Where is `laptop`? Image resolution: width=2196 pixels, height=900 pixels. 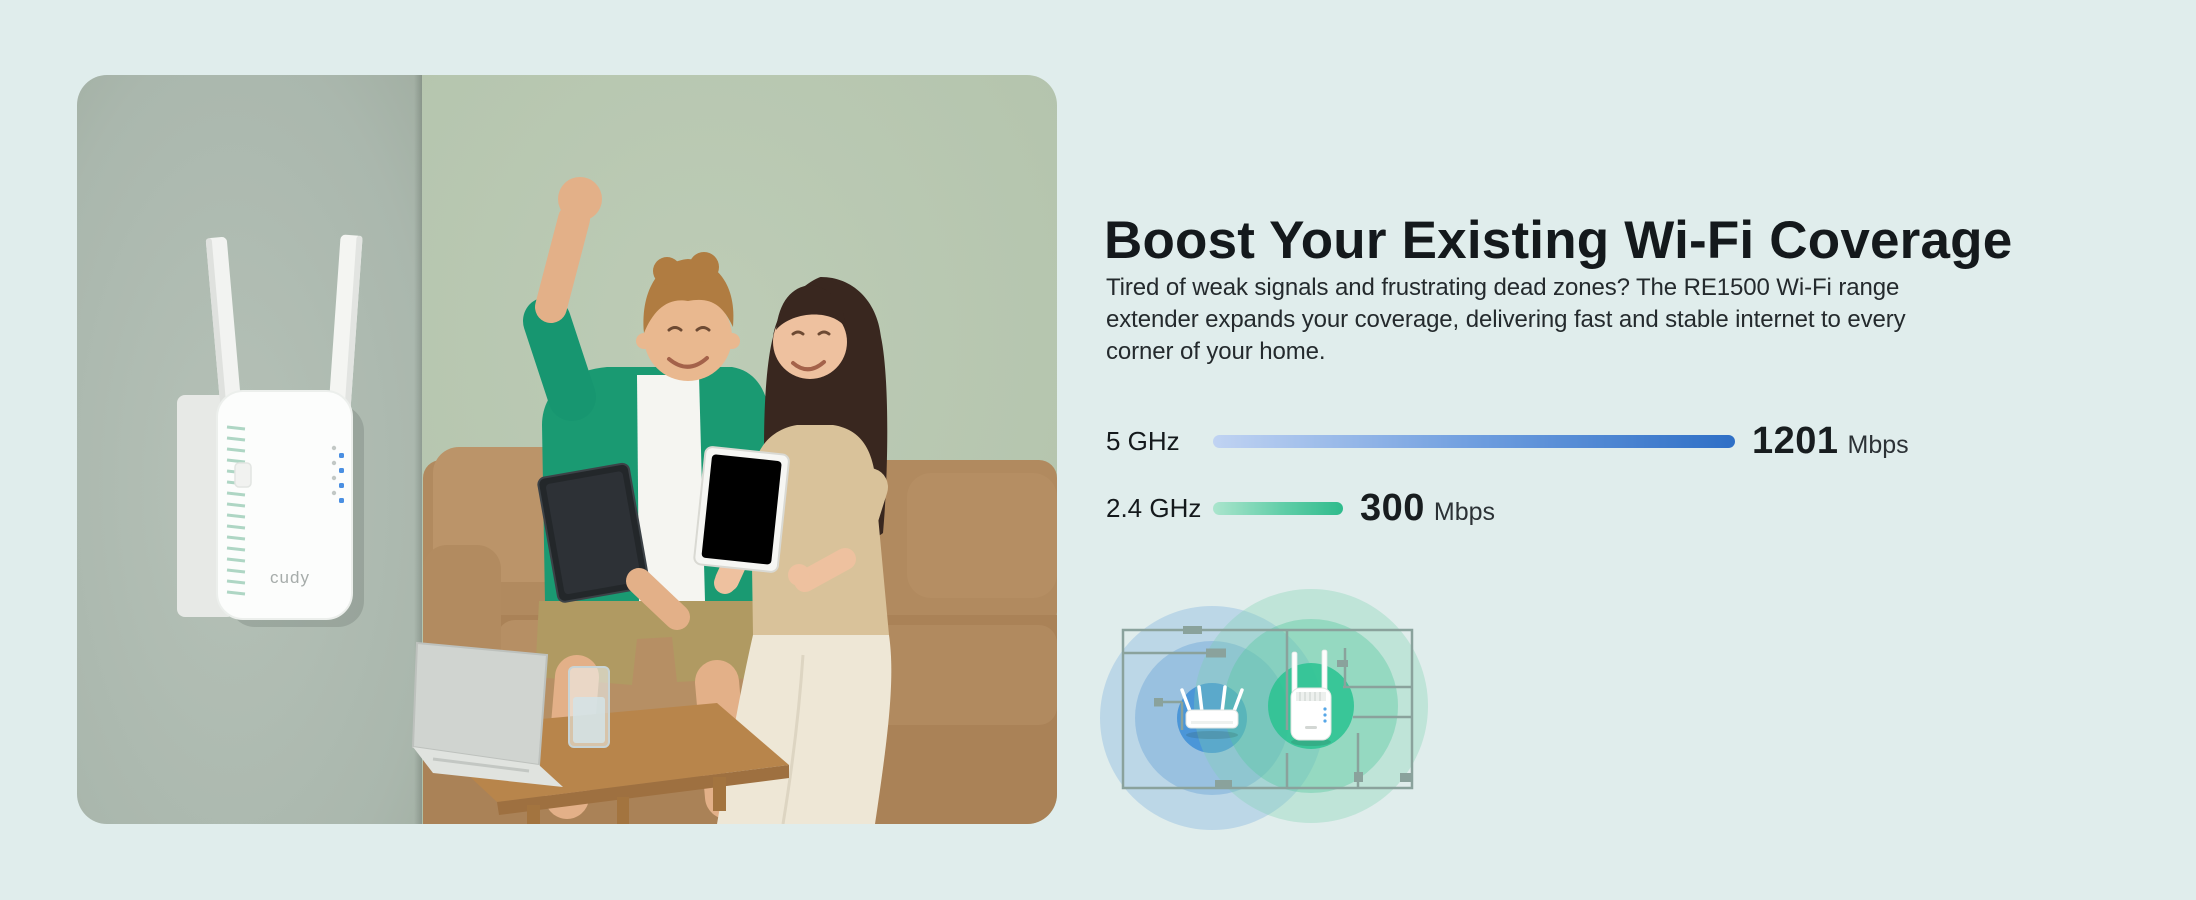
laptop is located at coordinates (487, 714).